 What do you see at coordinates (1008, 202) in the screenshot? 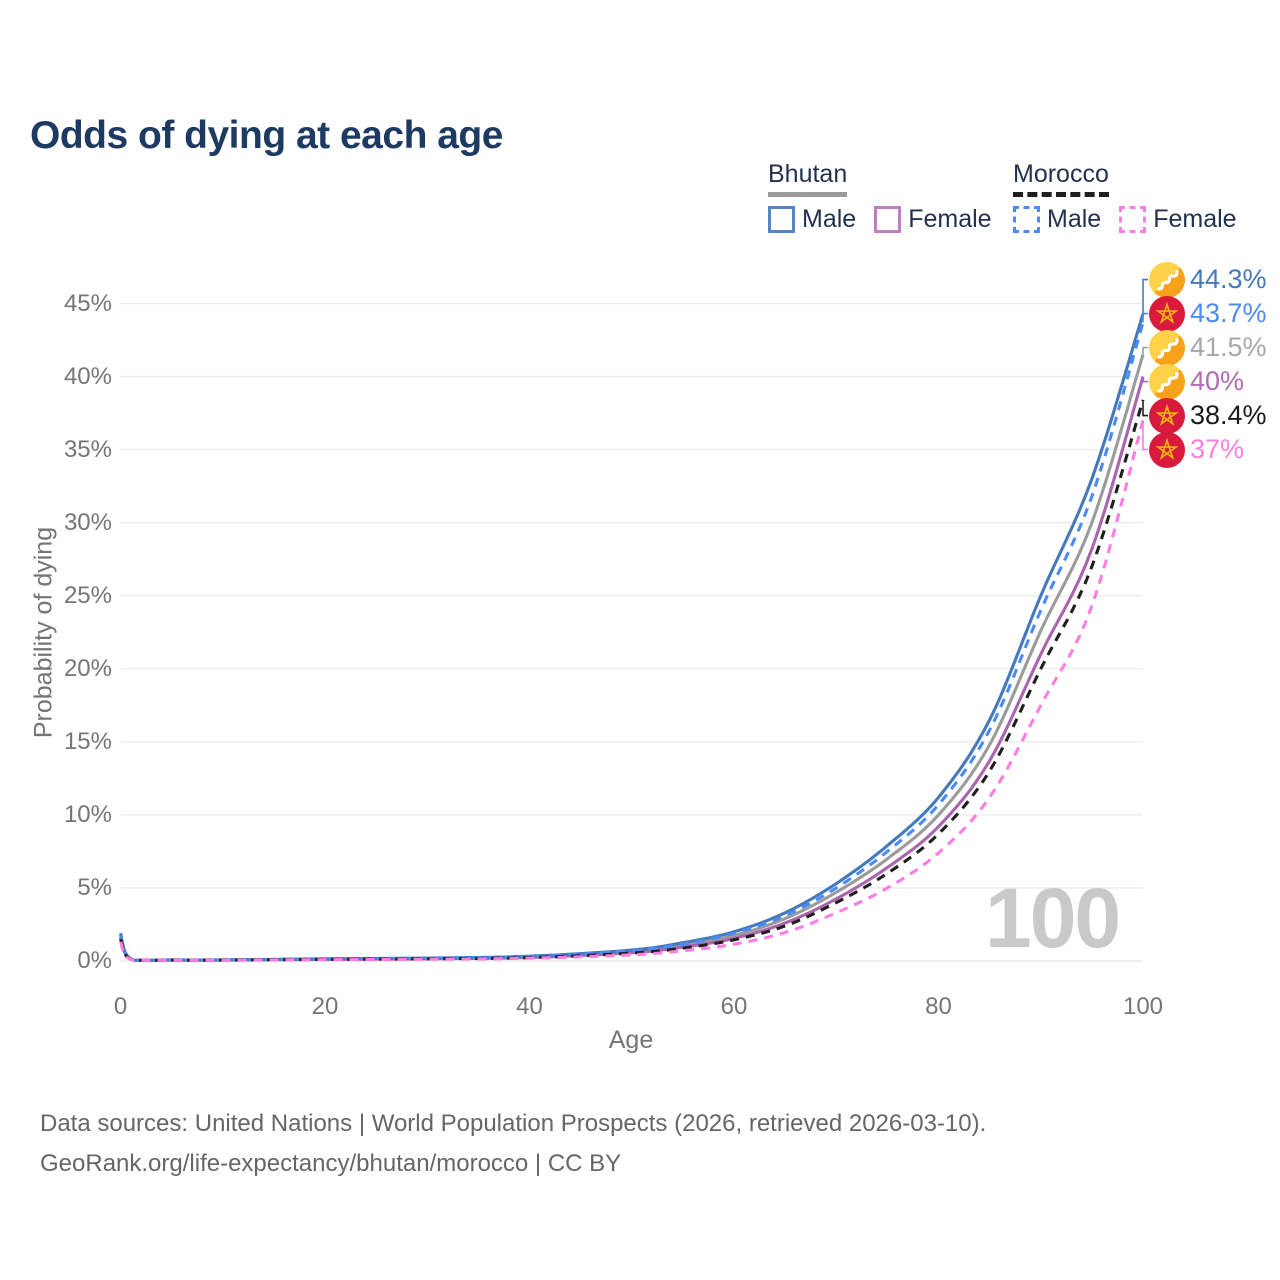
I see `legend: Bhutan Male Female Morocco Male` at bounding box center [1008, 202].